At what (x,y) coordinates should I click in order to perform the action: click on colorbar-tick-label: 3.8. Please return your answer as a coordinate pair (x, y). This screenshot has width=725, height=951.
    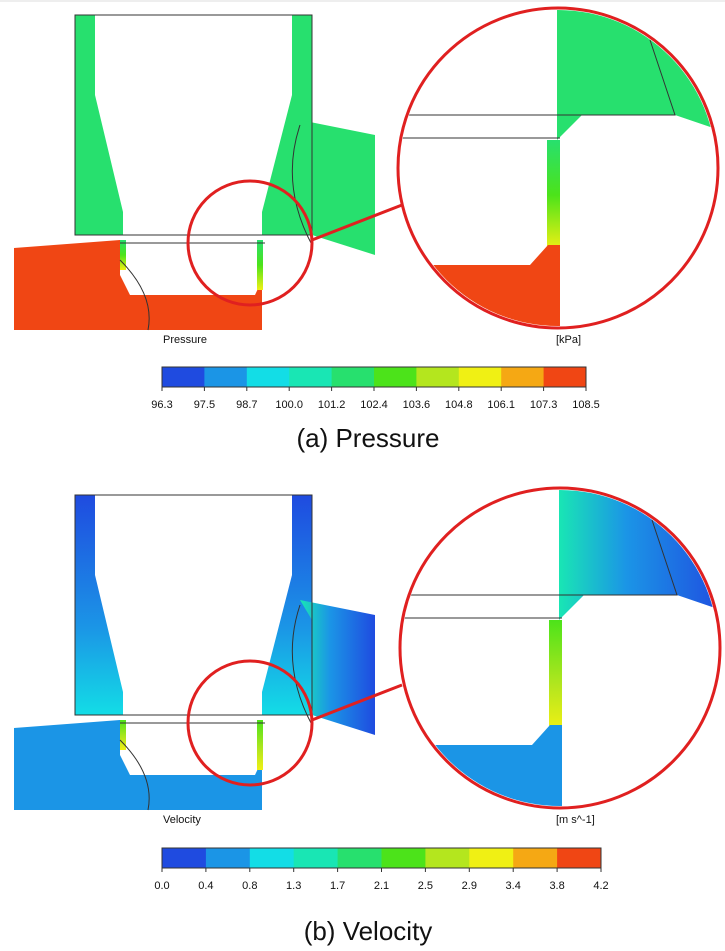
    Looking at the image, I should click on (556, 886).